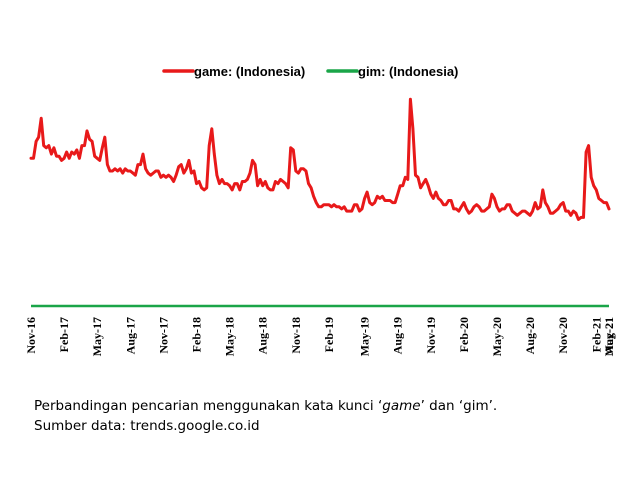 Image resolution: width=640 pixels, height=480 pixels. Describe the element at coordinates (230, 336) in the screenshot. I see `x-tick-label: May-18` at that location.